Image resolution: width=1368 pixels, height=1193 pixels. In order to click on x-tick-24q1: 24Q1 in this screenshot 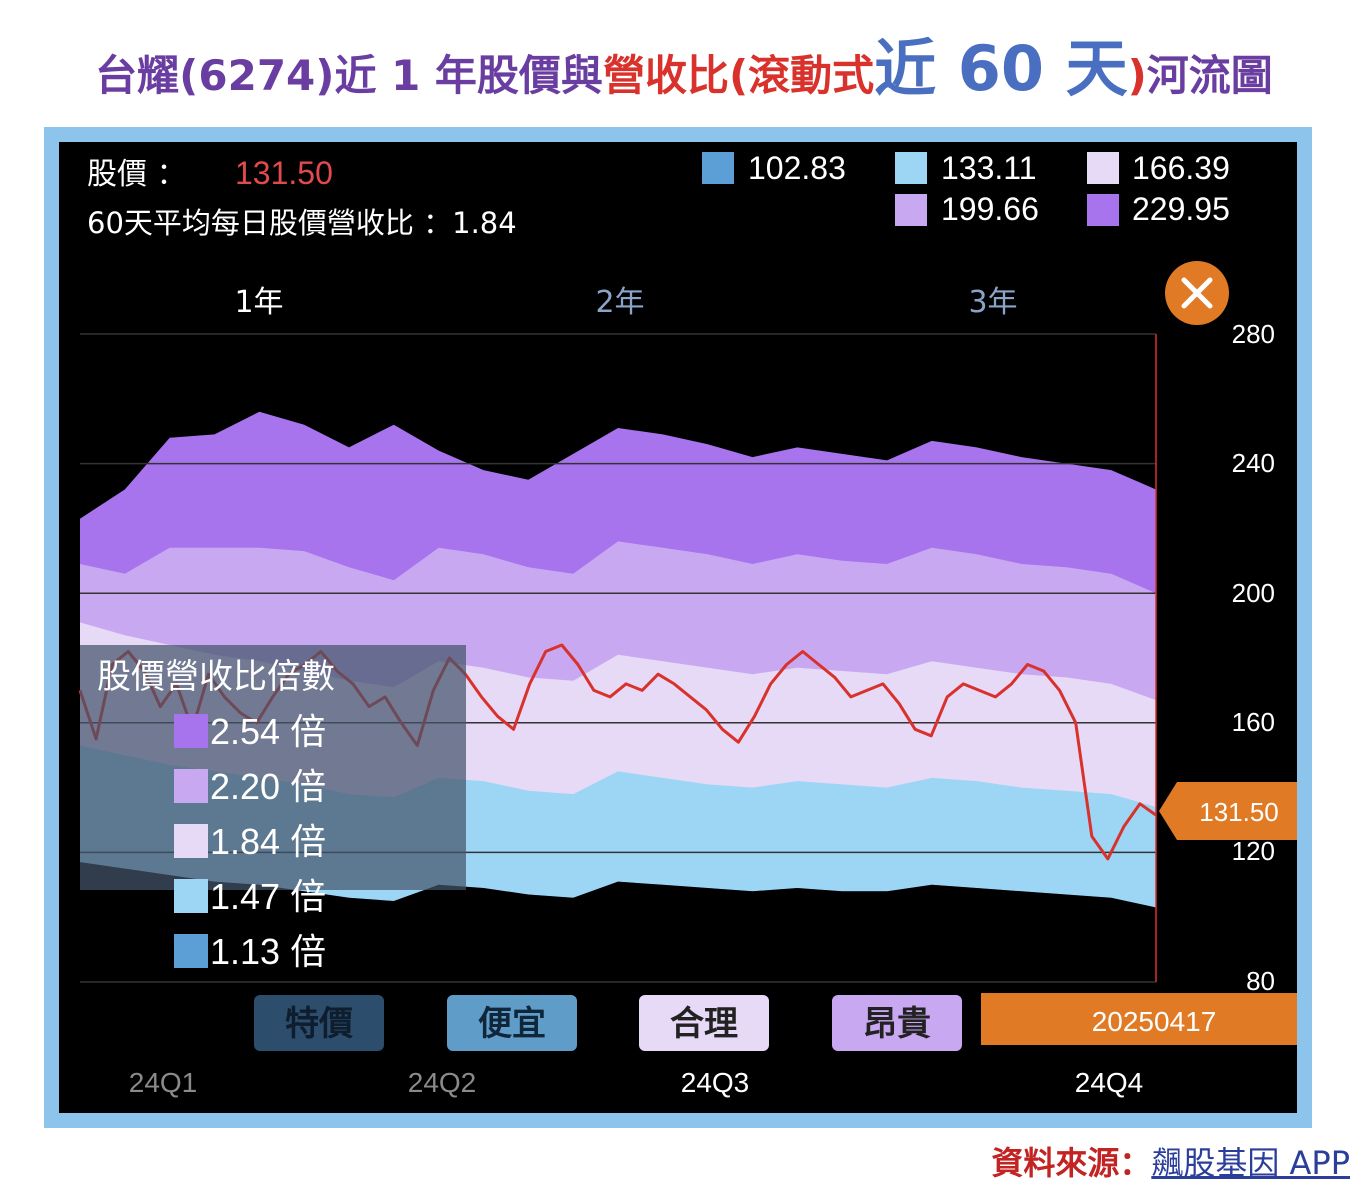, I will do `click(163, 1082)`.